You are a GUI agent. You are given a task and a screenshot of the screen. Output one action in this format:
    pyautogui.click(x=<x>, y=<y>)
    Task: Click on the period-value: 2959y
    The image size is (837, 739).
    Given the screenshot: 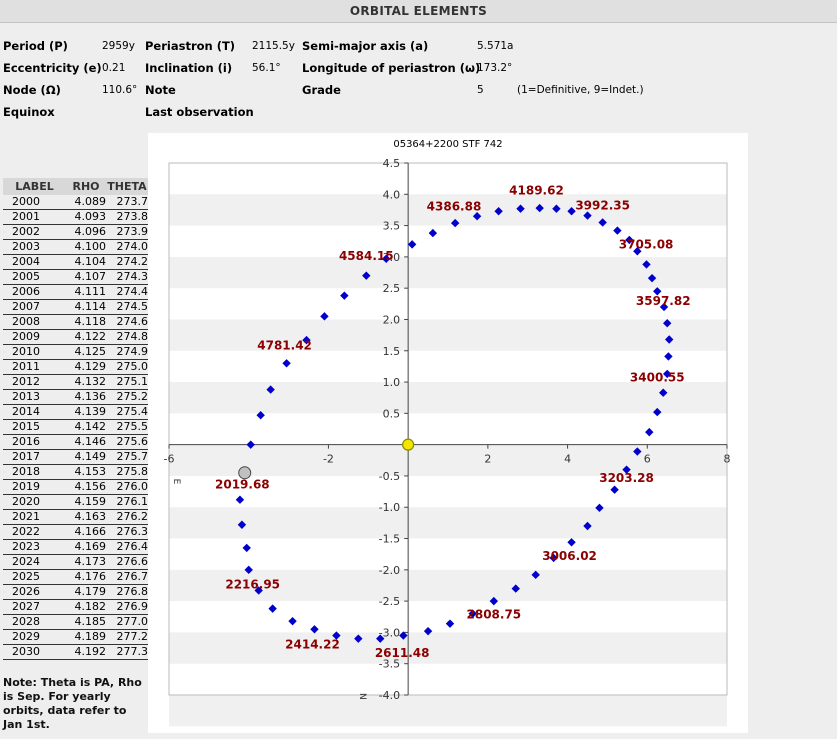 What is the action you would take?
    pyautogui.click(x=118, y=46)
    